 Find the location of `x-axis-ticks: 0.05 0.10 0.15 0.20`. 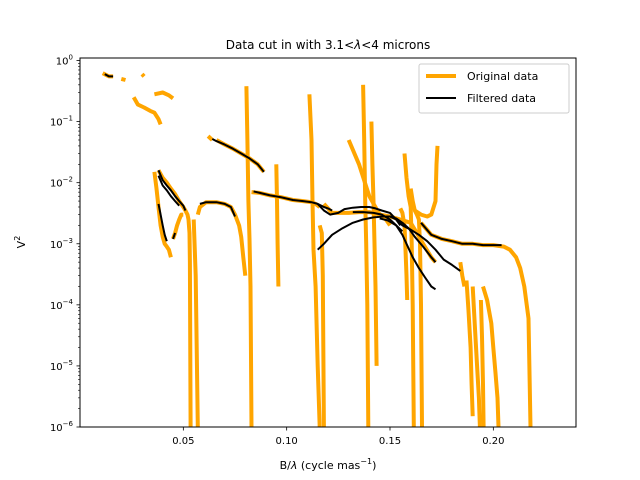

x-axis-ticks: 0.05 0.10 0.15 0.20 is located at coordinates (338, 437).